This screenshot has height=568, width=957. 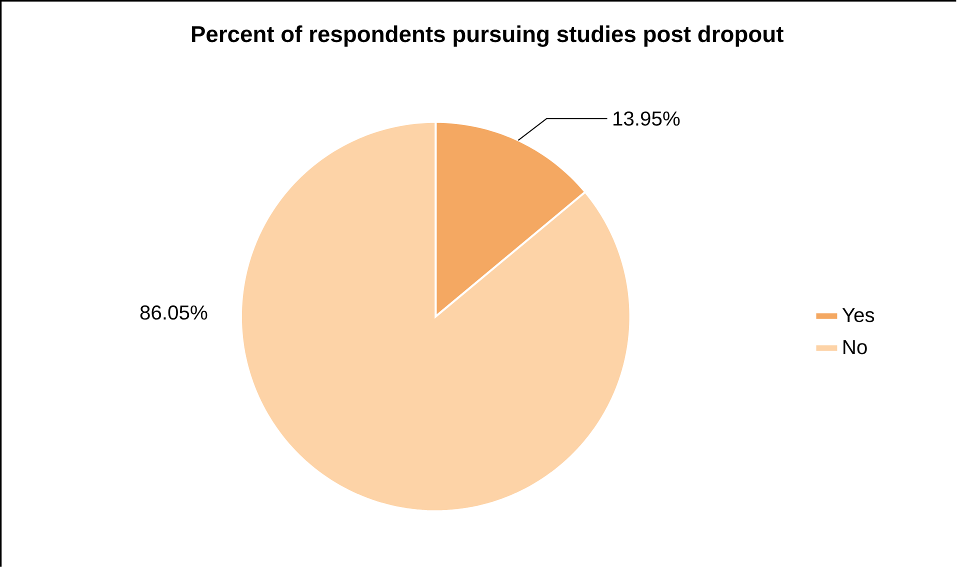 I want to click on legend-label: No, so click(x=855, y=347).